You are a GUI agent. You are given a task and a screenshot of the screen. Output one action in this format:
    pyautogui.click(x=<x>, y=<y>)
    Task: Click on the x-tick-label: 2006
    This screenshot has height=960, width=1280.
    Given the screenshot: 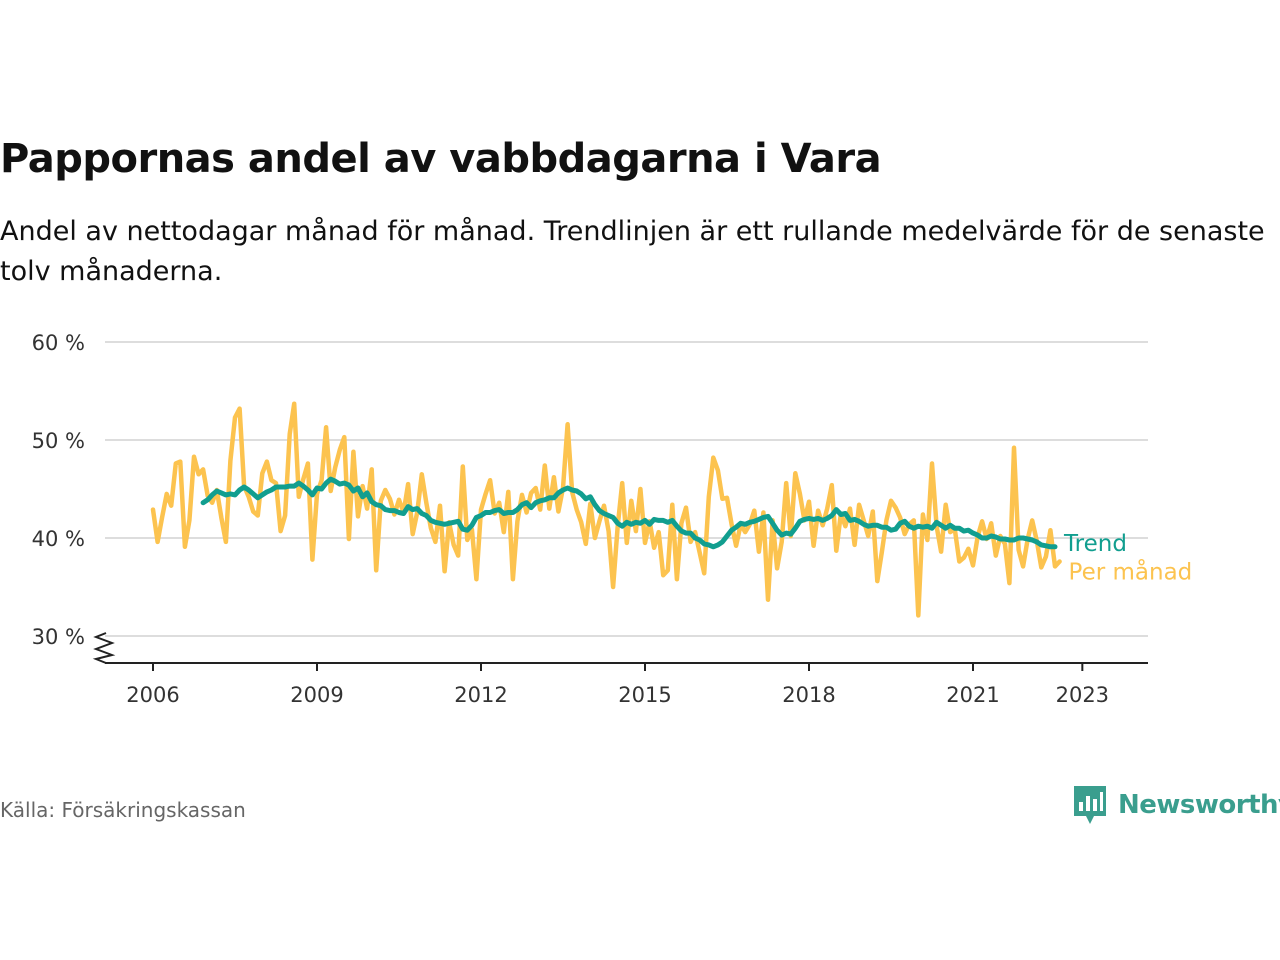 What is the action you would take?
    pyautogui.click(x=152, y=695)
    